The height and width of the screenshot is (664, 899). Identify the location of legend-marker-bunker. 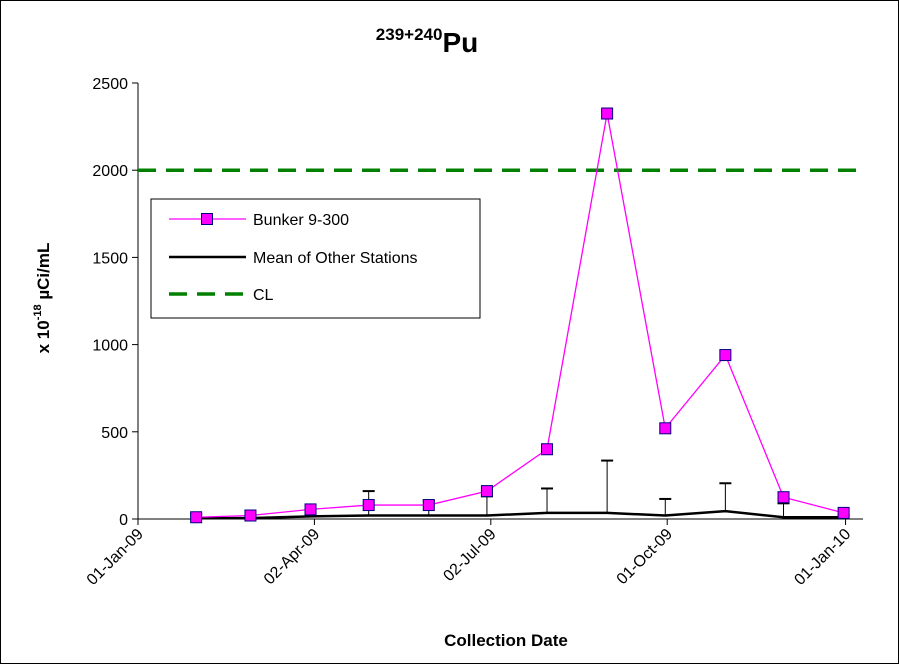
(207, 219).